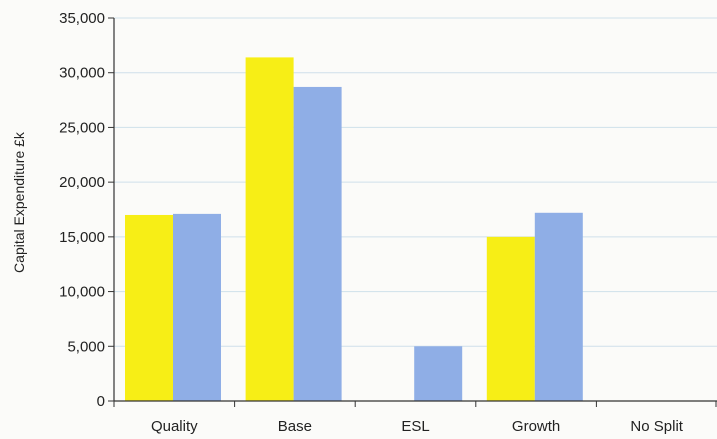  I want to click on y-tick-label: 25,000, so click(82, 127).